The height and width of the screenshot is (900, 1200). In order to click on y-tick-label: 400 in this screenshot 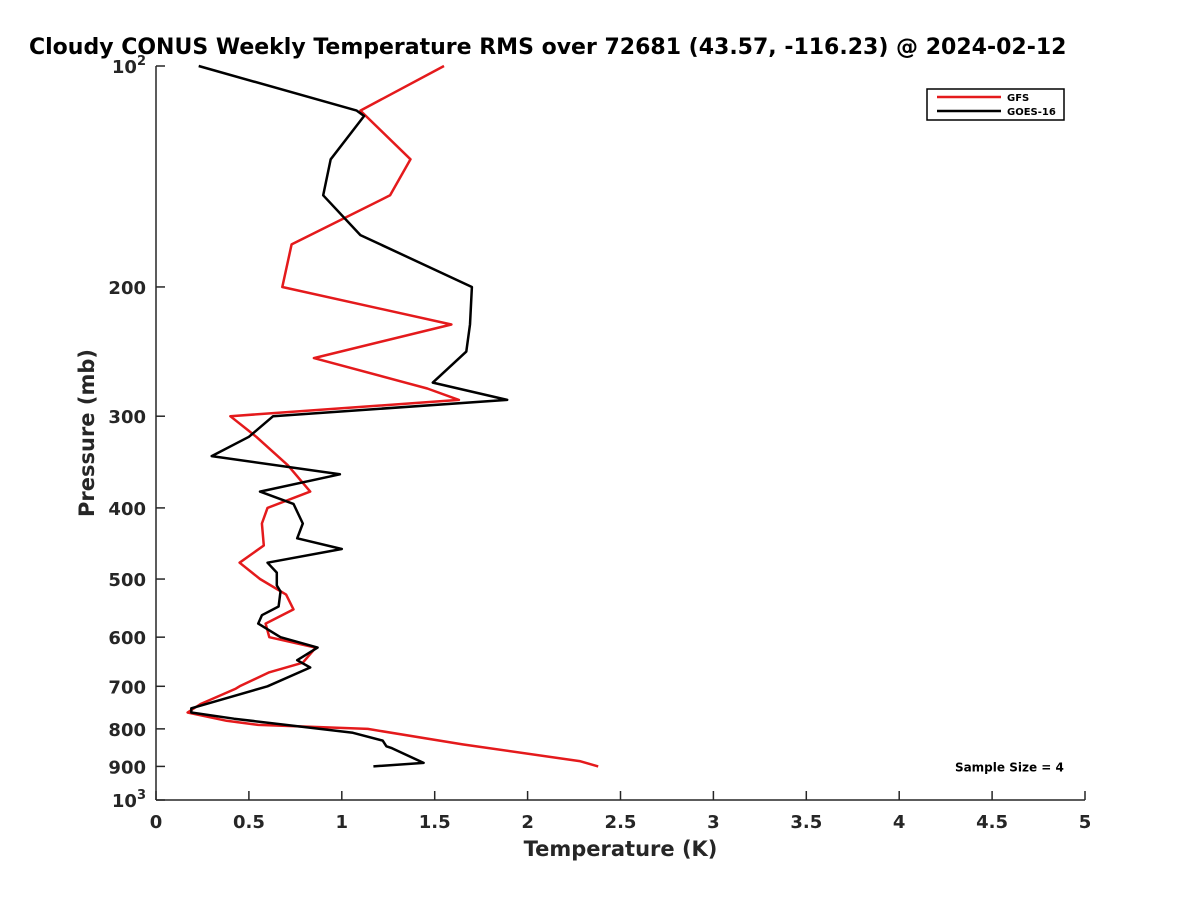, I will do `click(127, 509)`.